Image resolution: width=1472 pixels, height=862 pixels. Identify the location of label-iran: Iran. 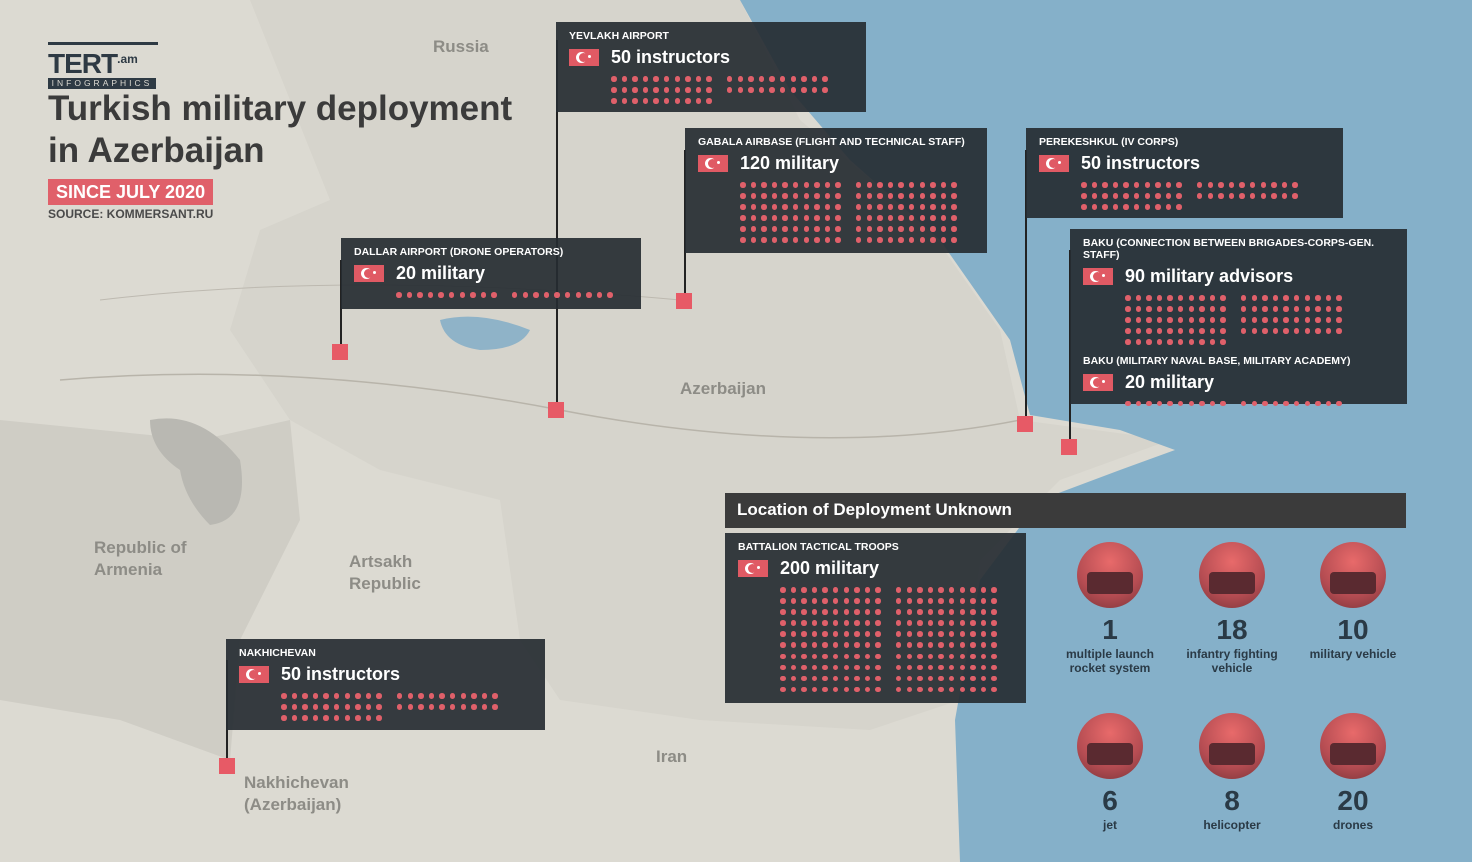
(672, 756).